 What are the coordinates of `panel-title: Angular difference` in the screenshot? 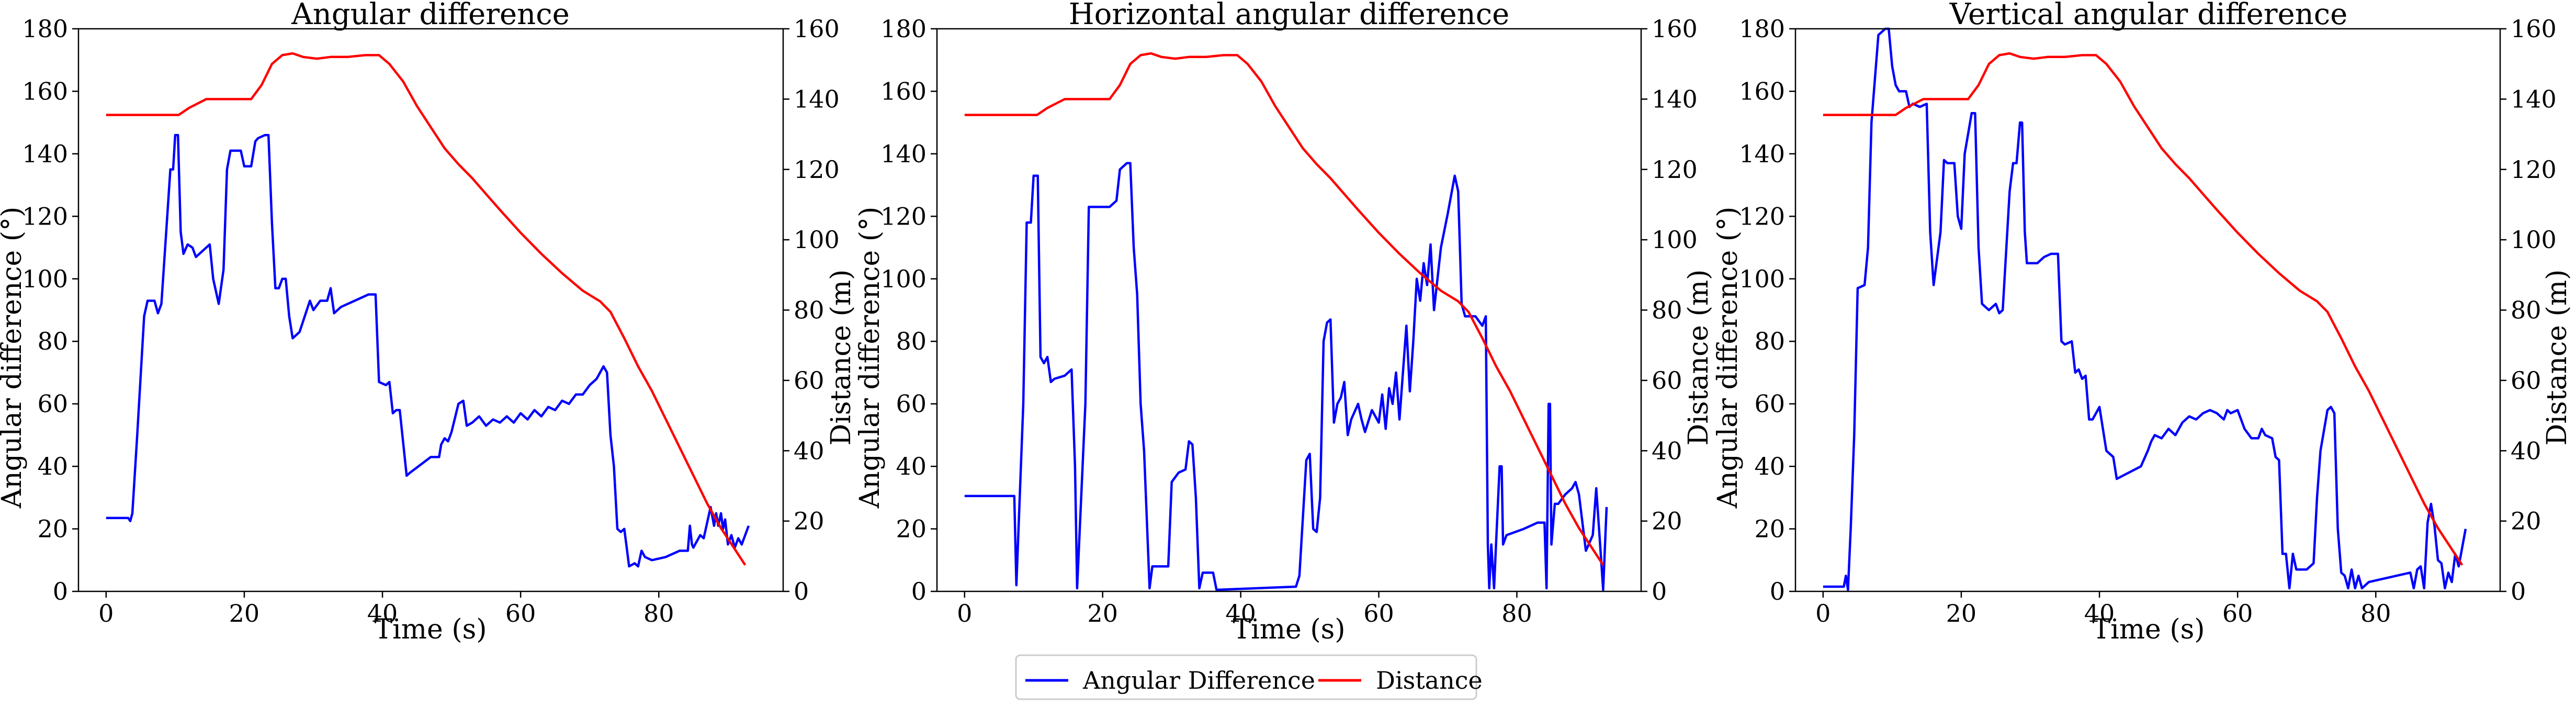 It's located at (430, 16).